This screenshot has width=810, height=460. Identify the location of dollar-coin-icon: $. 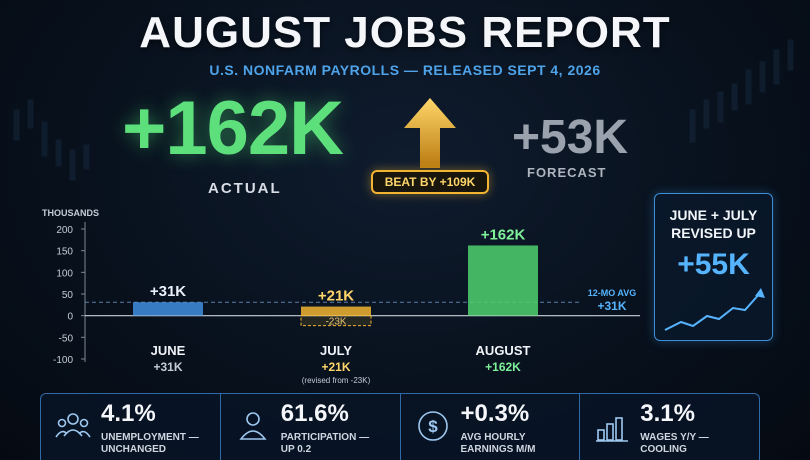
(432, 426).